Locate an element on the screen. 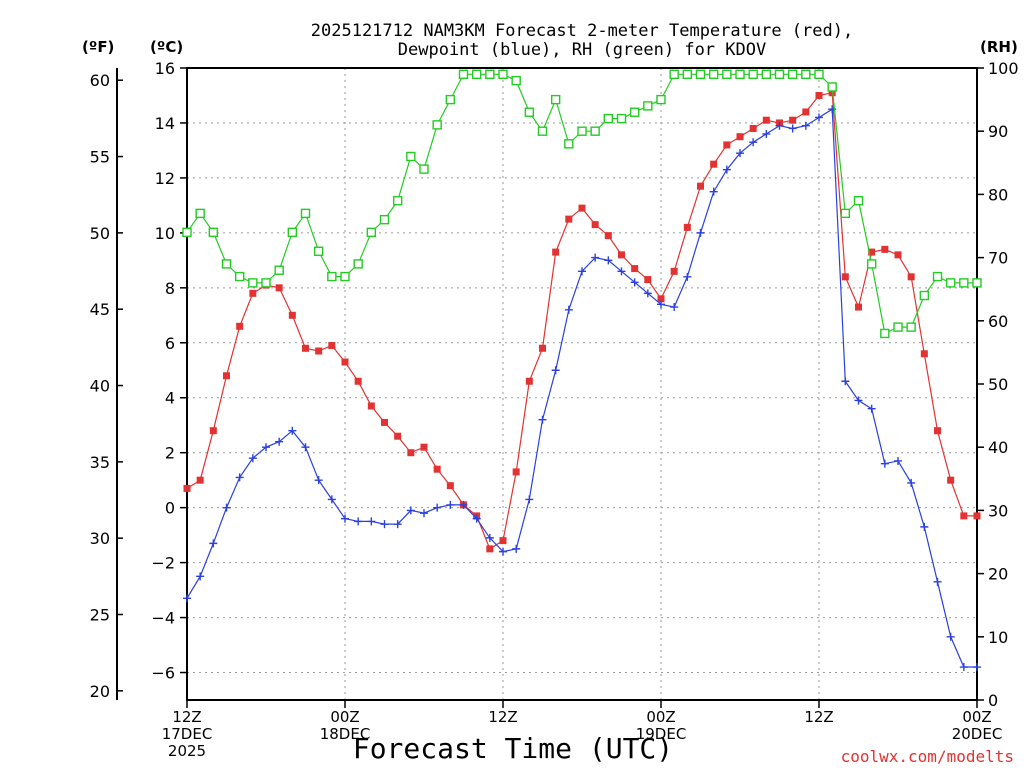  rh-tick-label: 40 is located at coordinates (998, 447).